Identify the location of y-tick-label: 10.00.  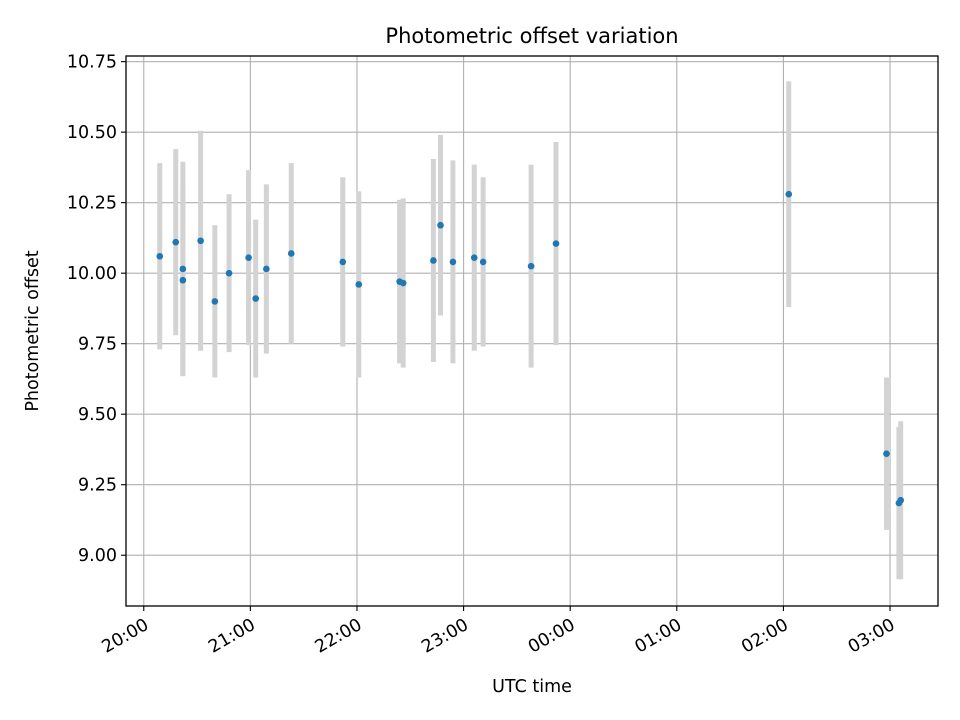
(92, 274).